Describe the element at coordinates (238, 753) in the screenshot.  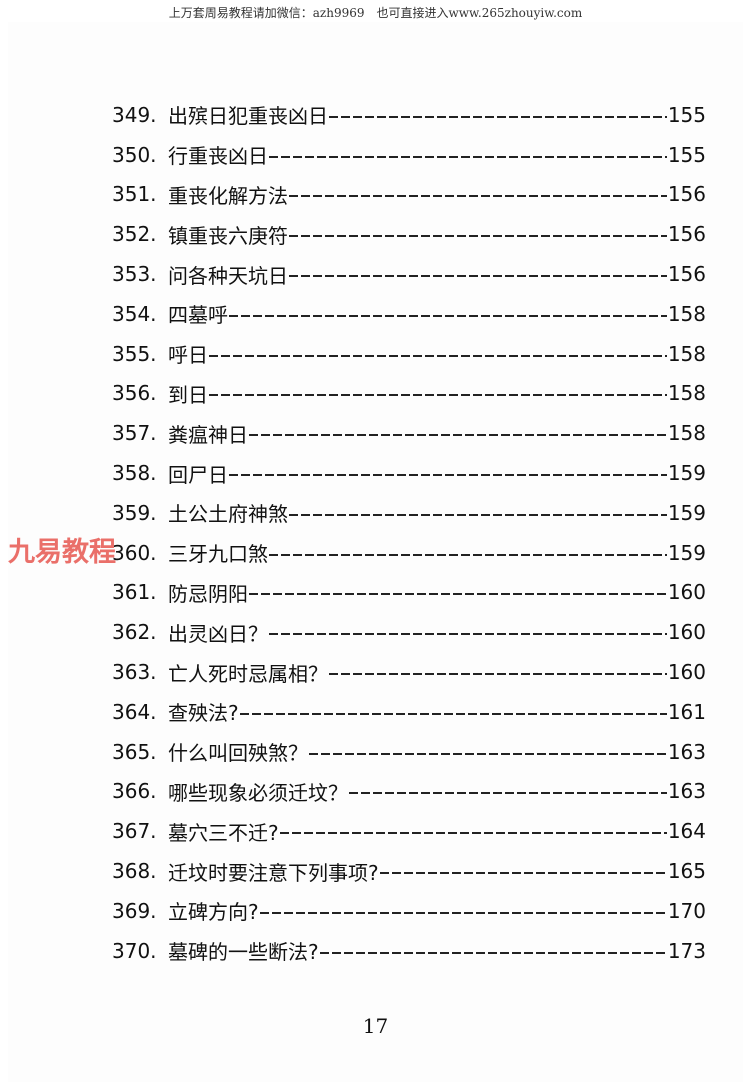
I see `entry-title: 什么叫回殃煞？` at that location.